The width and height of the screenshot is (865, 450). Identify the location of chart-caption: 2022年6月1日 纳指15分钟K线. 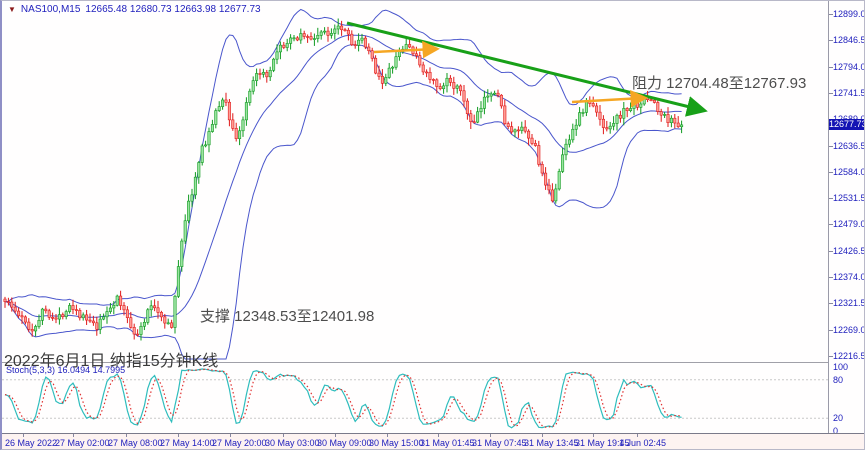
(111, 361).